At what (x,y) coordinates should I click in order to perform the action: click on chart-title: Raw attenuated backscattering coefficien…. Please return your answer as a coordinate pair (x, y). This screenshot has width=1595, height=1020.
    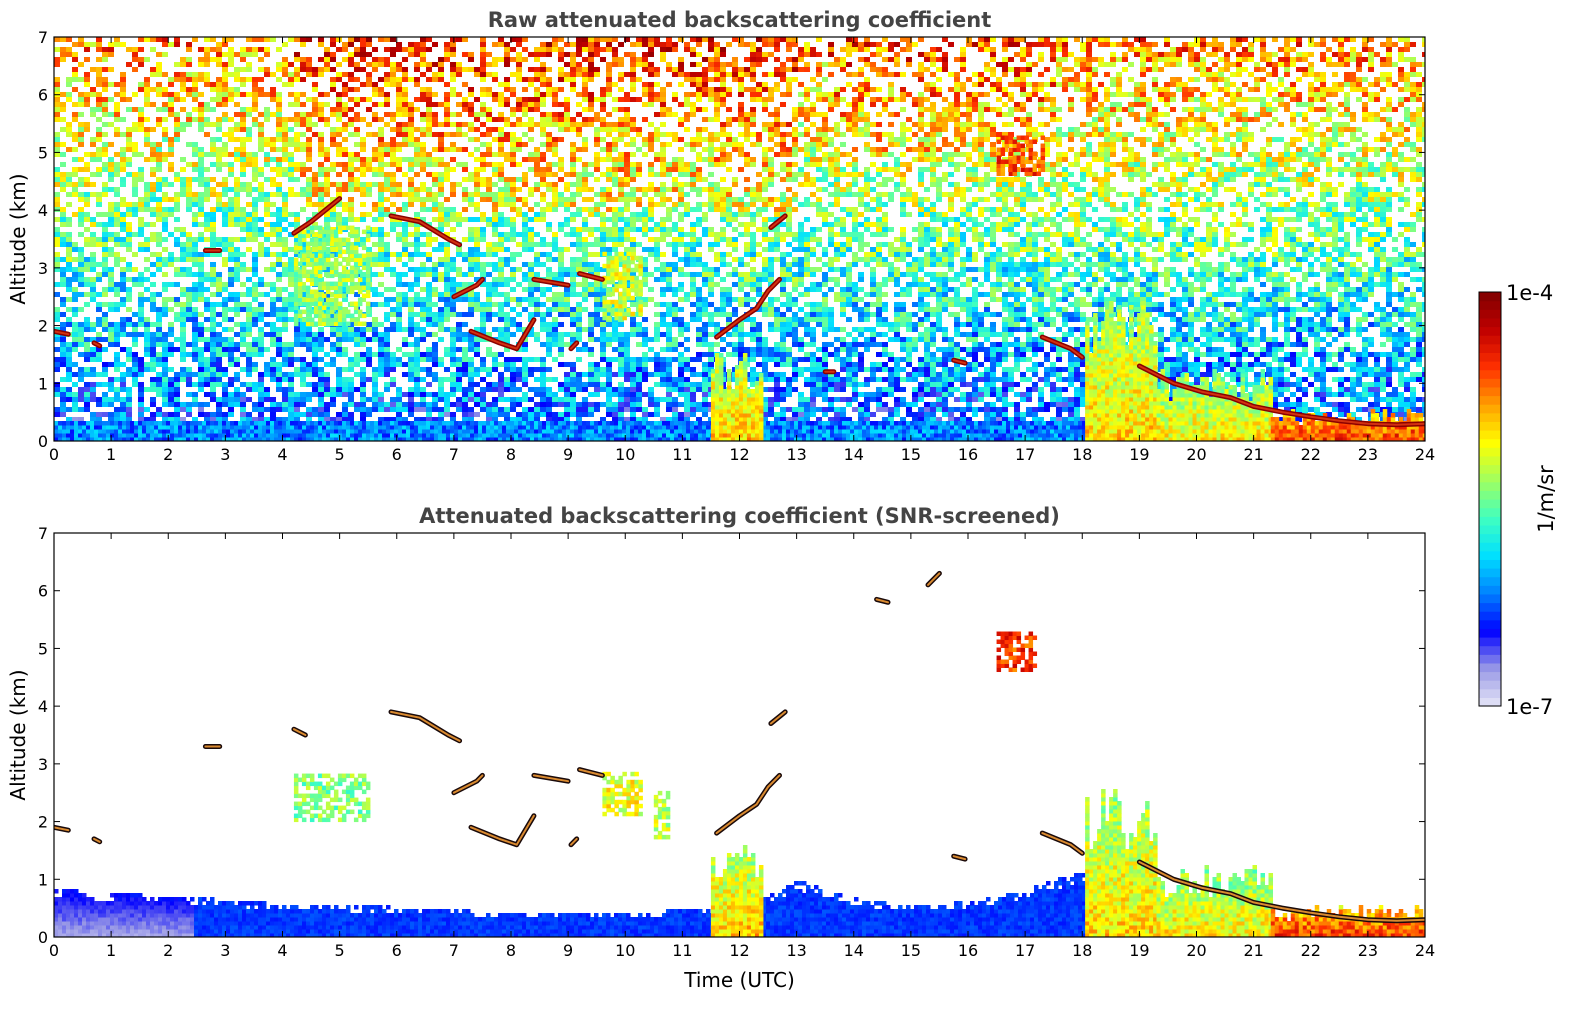
    Looking at the image, I should click on (740, 20).